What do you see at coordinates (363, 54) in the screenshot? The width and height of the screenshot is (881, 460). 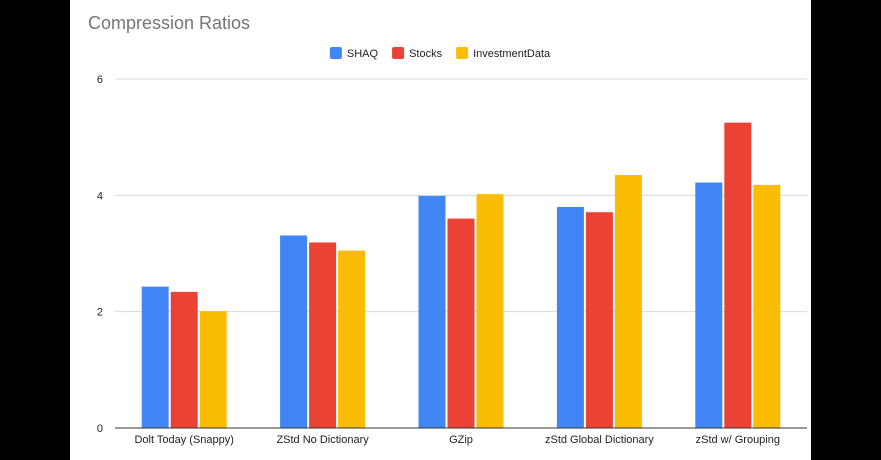 I see `legend-label-shaq: SHAQ` at bounding box center [363, 54].